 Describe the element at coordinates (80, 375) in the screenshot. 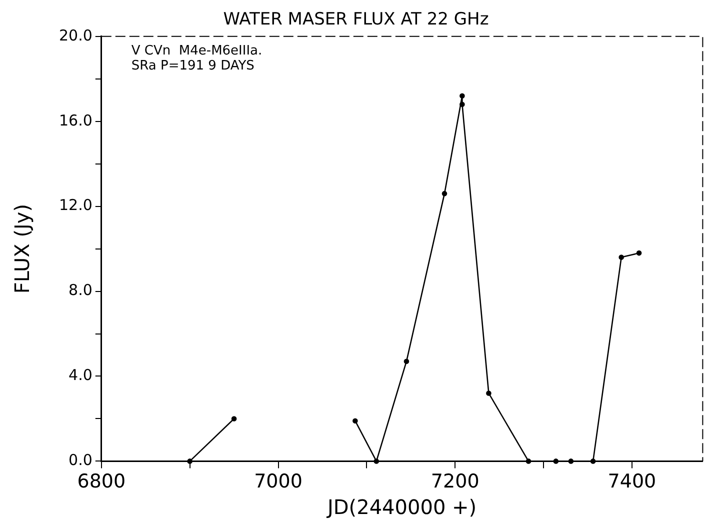

I see `y-tick-label: 4.0` at that location.